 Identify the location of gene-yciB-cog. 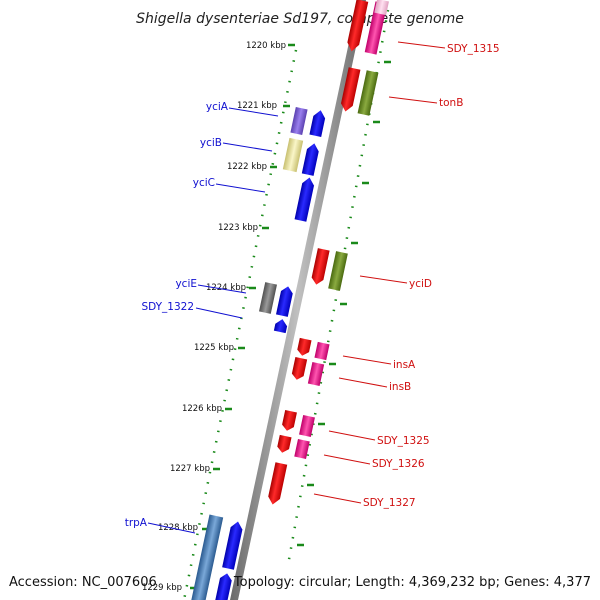
(293, 155).